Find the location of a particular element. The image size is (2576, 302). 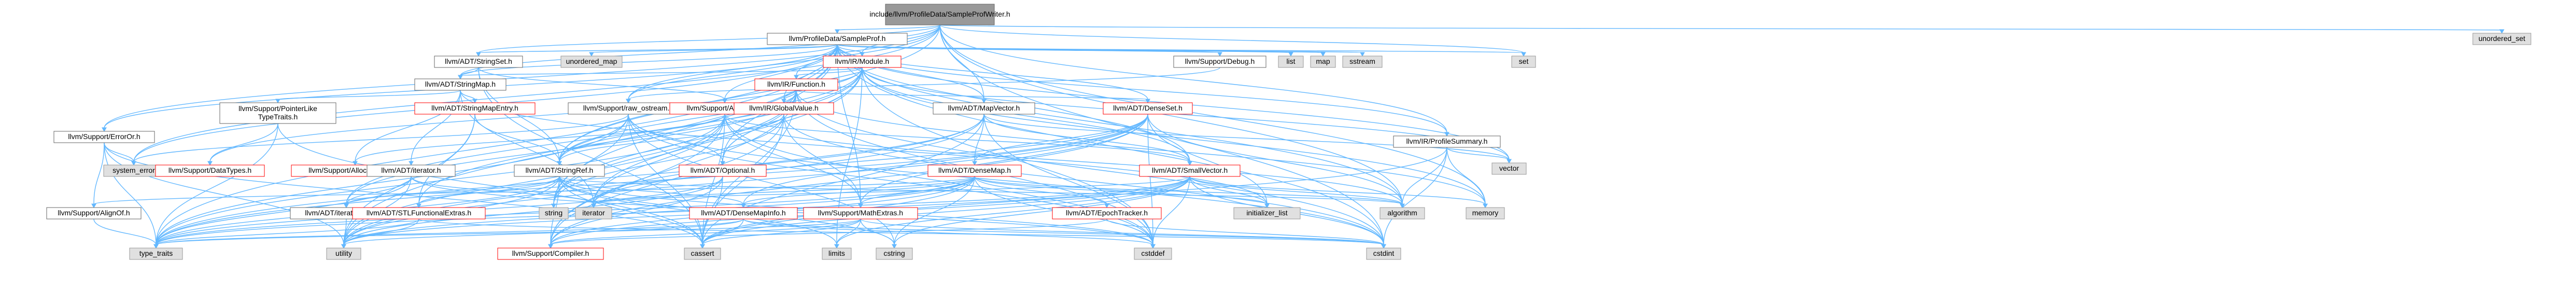

node-label: unordered_map is located at coordinates (591, 61).